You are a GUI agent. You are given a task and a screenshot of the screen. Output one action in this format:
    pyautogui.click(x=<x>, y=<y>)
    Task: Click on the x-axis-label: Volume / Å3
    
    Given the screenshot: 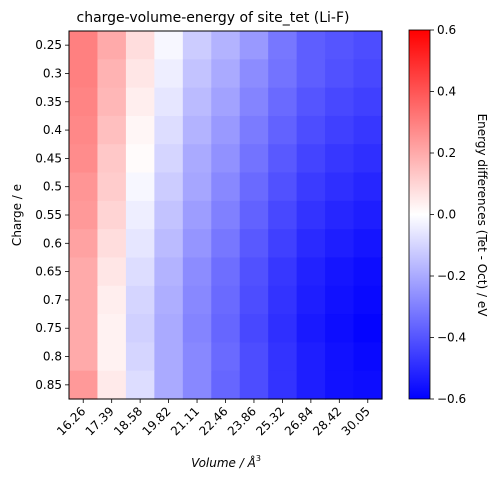 What is the action you would take?
    pyautogui.click(x=226, y=462)
    